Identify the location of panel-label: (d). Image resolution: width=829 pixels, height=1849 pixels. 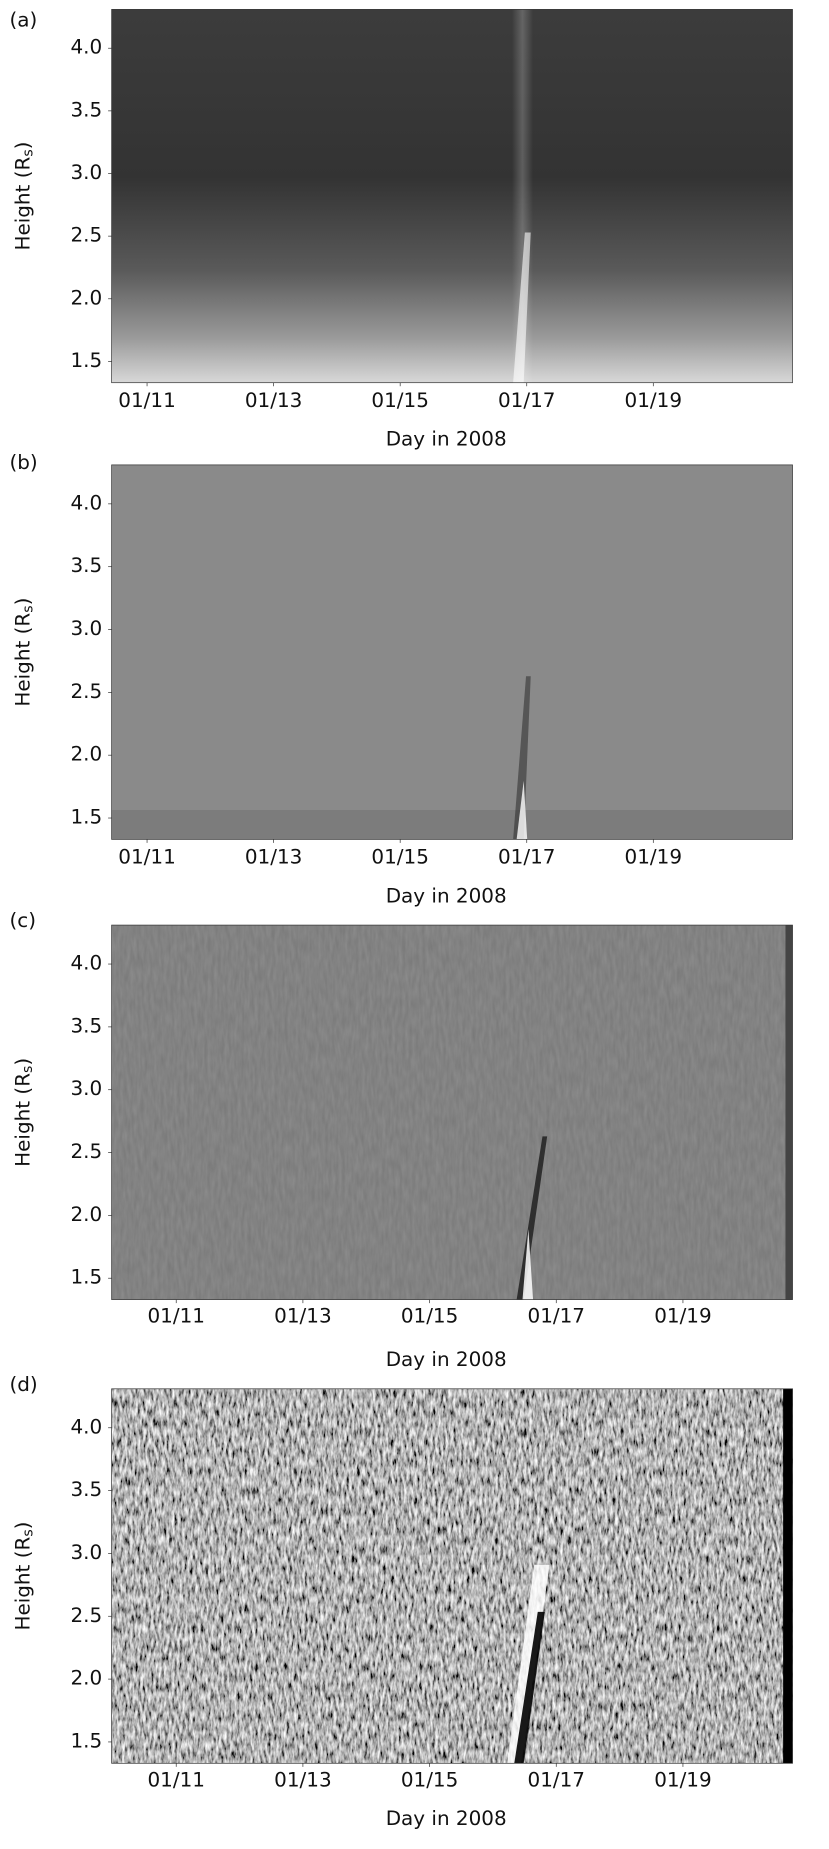
(23, 1384).